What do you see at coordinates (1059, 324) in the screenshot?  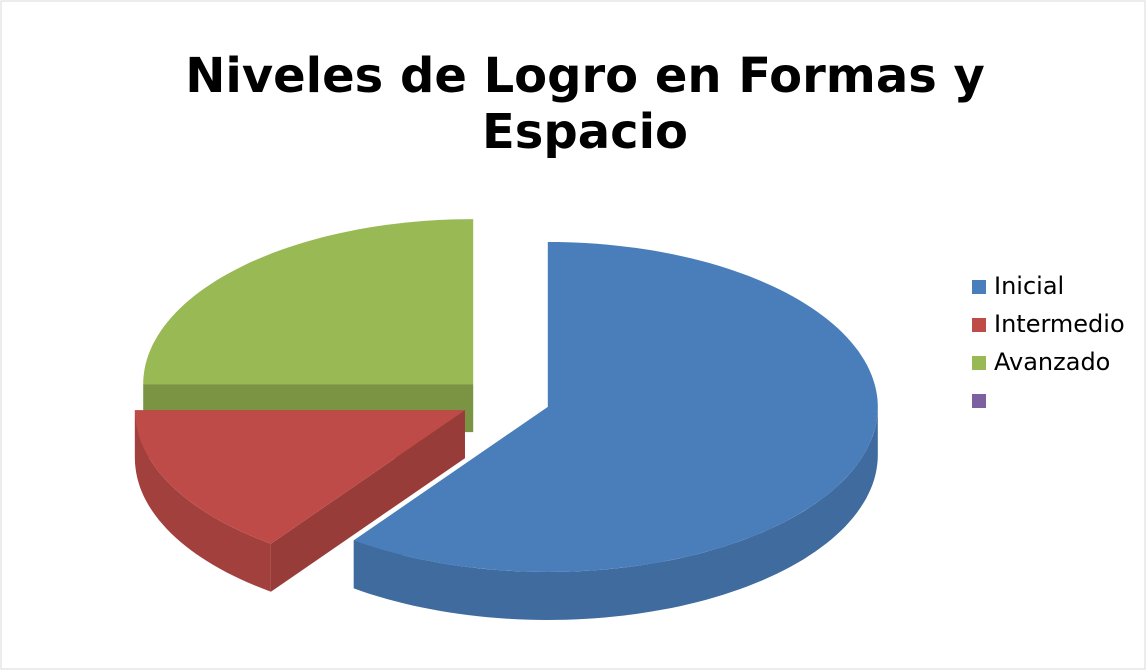 I see `legend-label: Intermedio` at bounding box center [1059, 324].